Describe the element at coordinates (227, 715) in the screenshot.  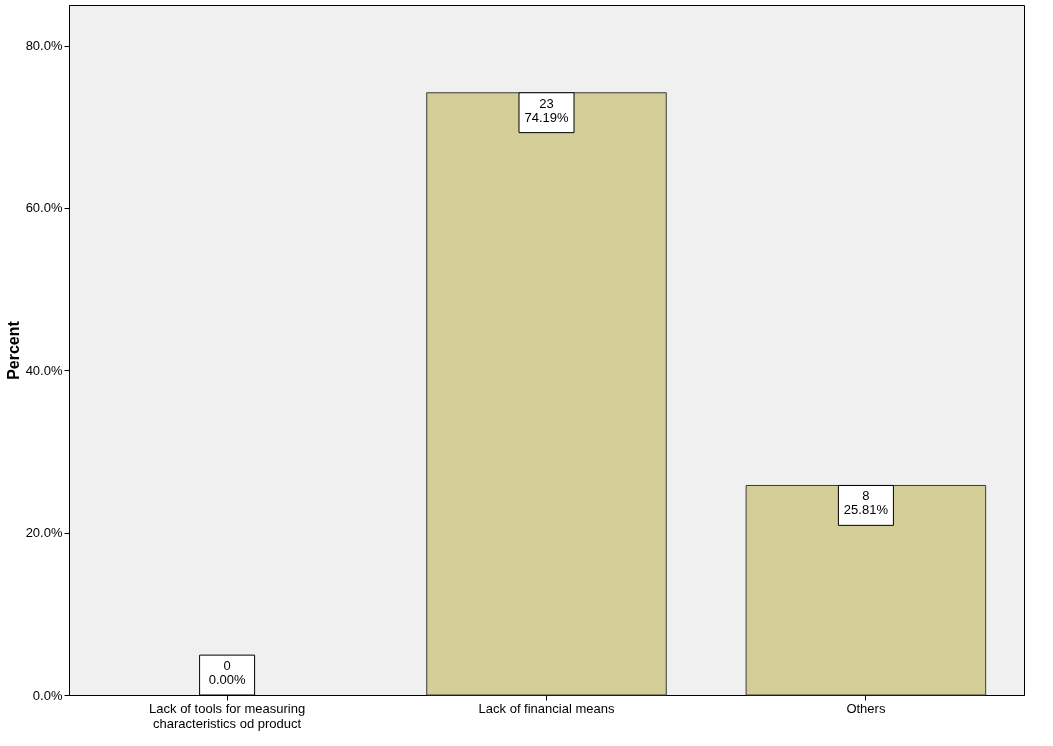
I see `x-tick-label: Lack of tools for measuring characteristics od product` at that location.